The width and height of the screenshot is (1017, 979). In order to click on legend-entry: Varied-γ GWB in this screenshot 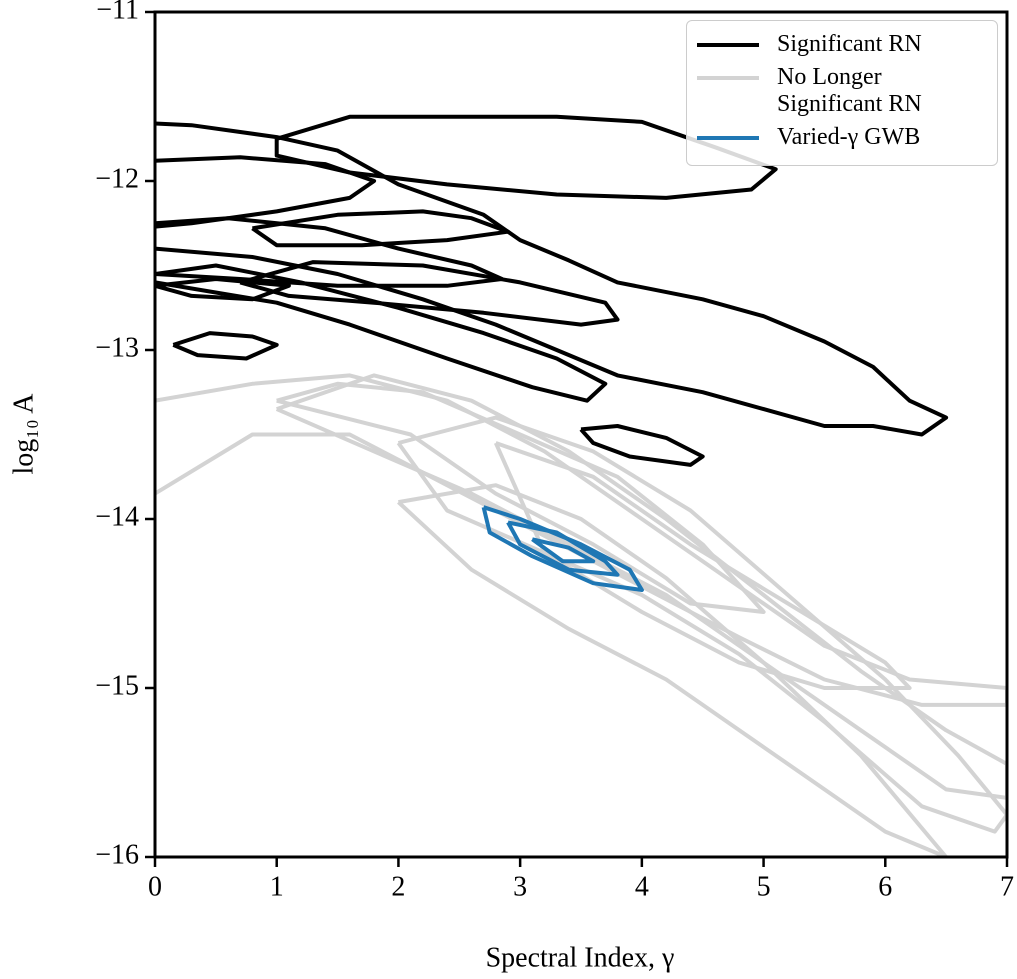, I will do `click(842, 137)`.